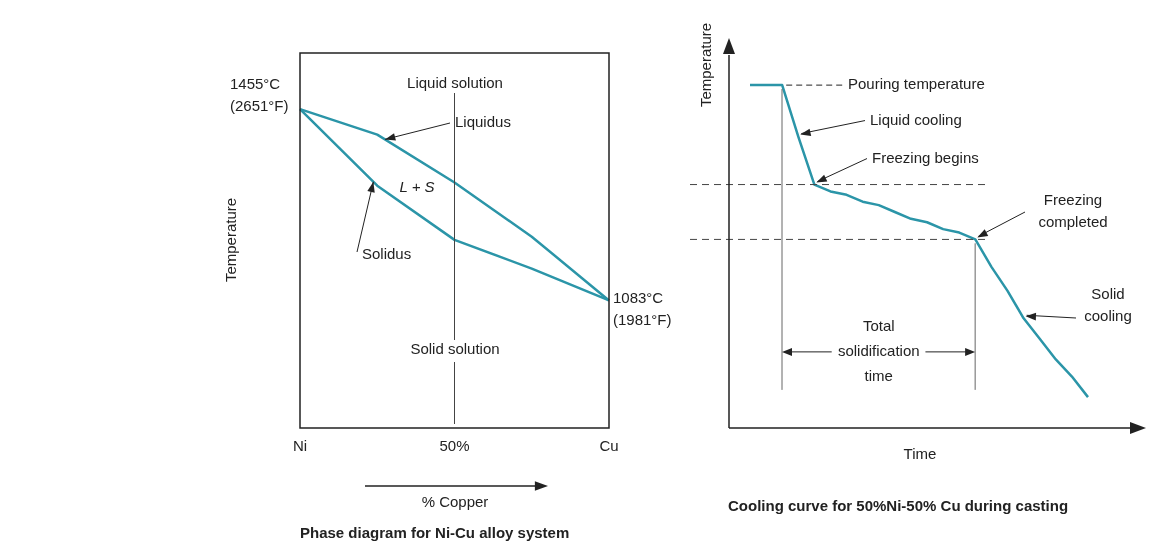  Describe the element at coordinates (642, 308) in the screenshot. I see `annotation: 1083°C (1981°F)` at that location.